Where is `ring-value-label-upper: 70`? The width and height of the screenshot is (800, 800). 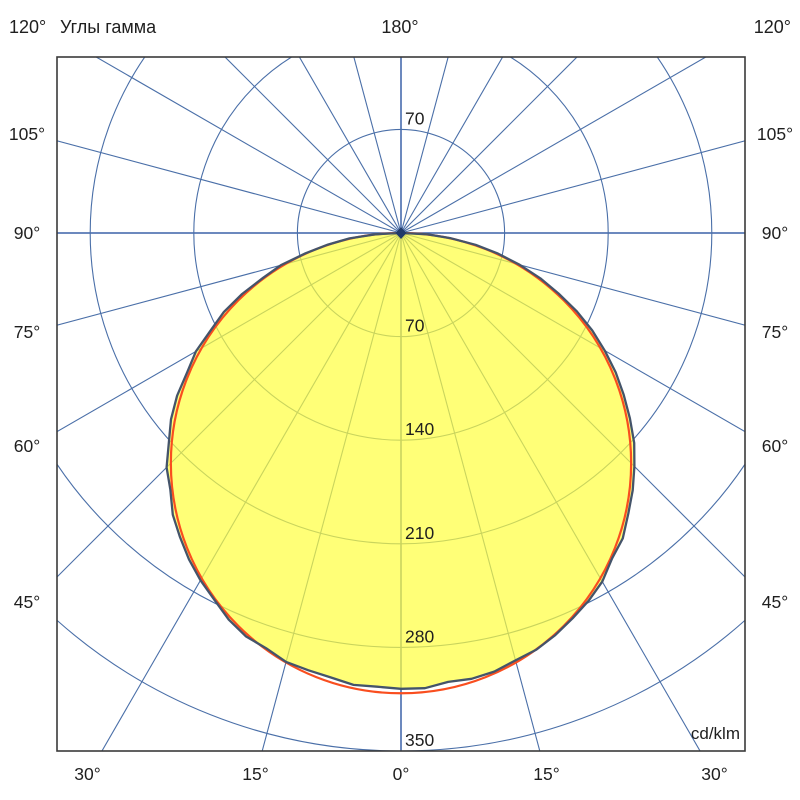 ring-value-label-upper: 70 is located at coordinates (415, 118).